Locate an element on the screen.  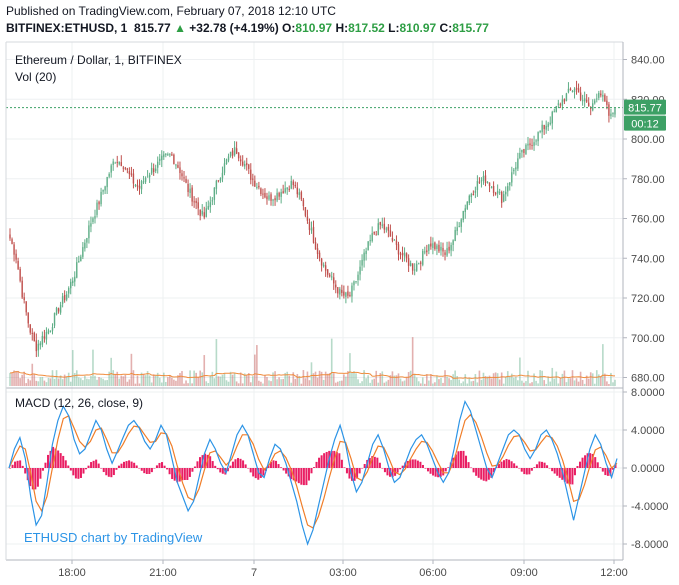
price-tick-label: 680.00 is located at coordinates (648, 379).